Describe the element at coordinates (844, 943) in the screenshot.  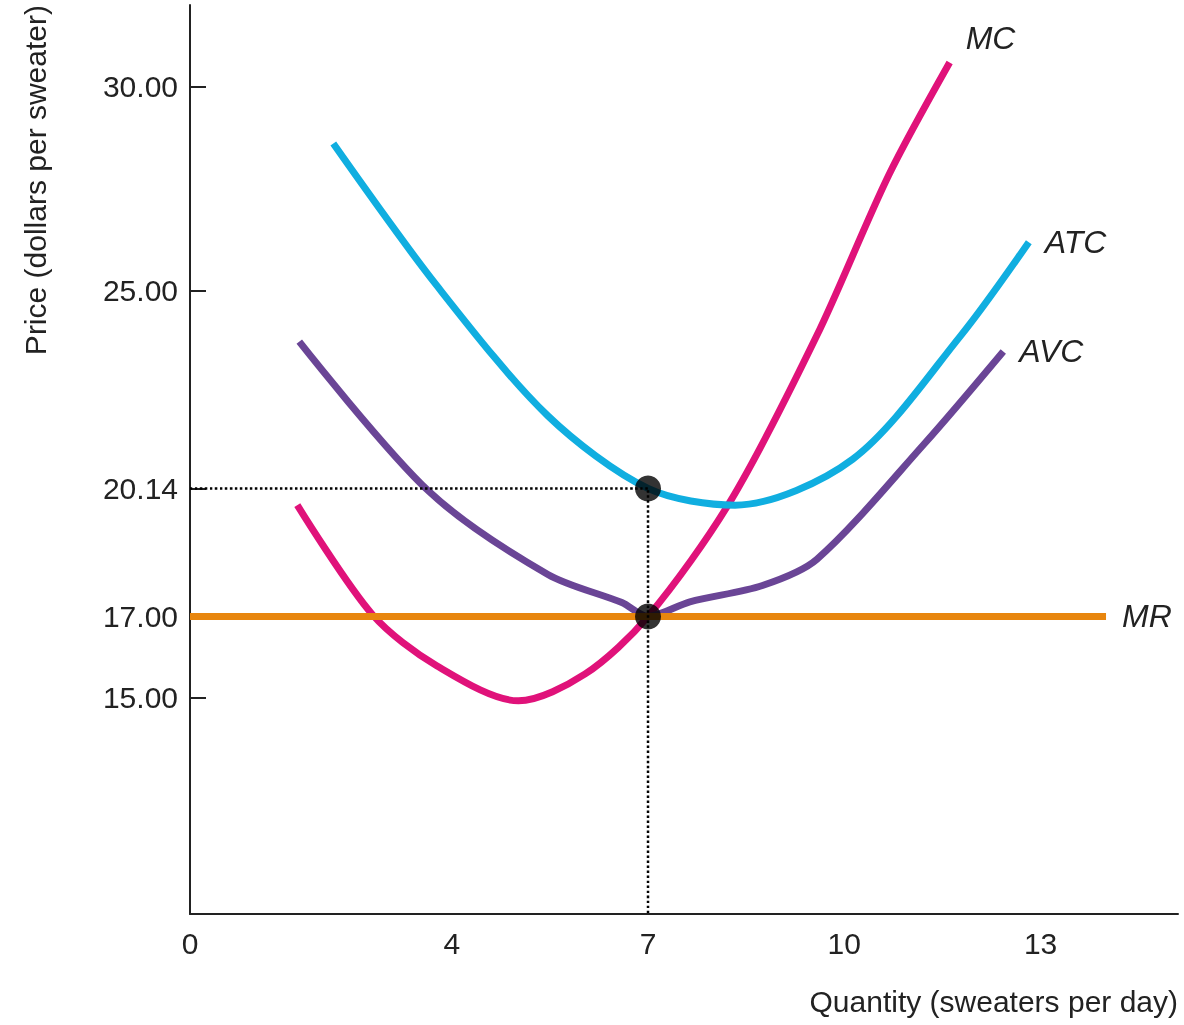
I see `x-tick-label: 10` at that location.